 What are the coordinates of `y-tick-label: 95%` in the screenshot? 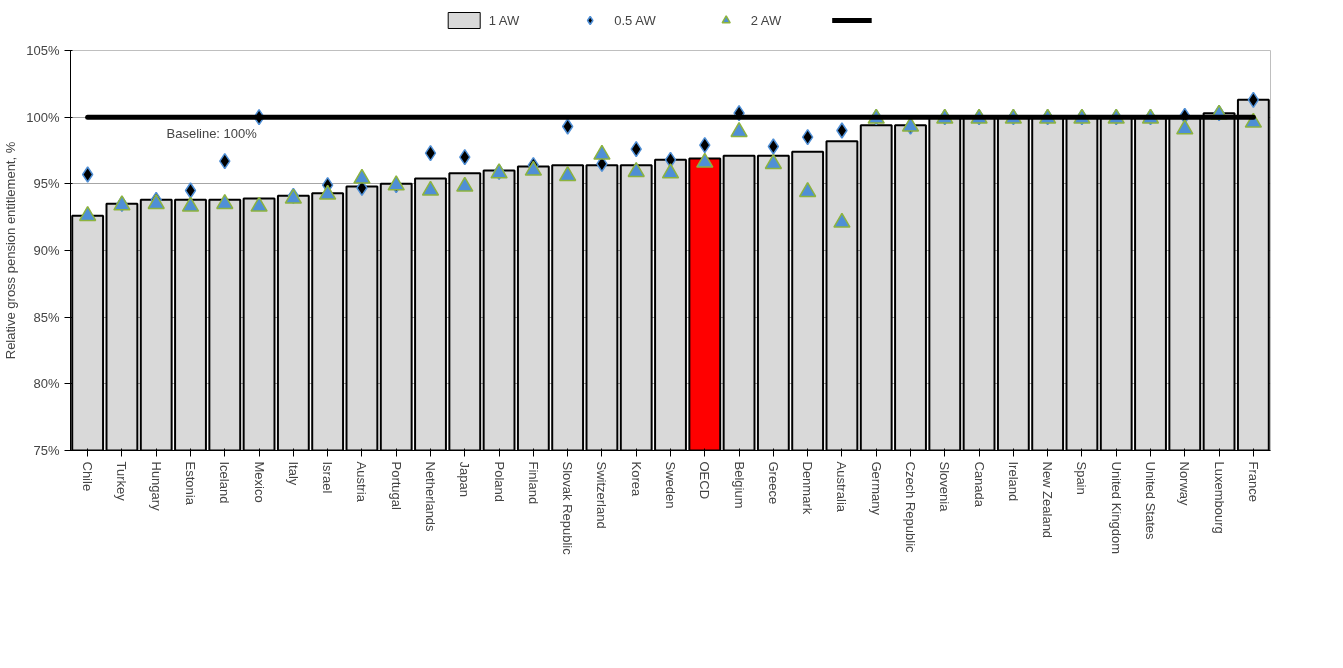 It's located at (46, 184).